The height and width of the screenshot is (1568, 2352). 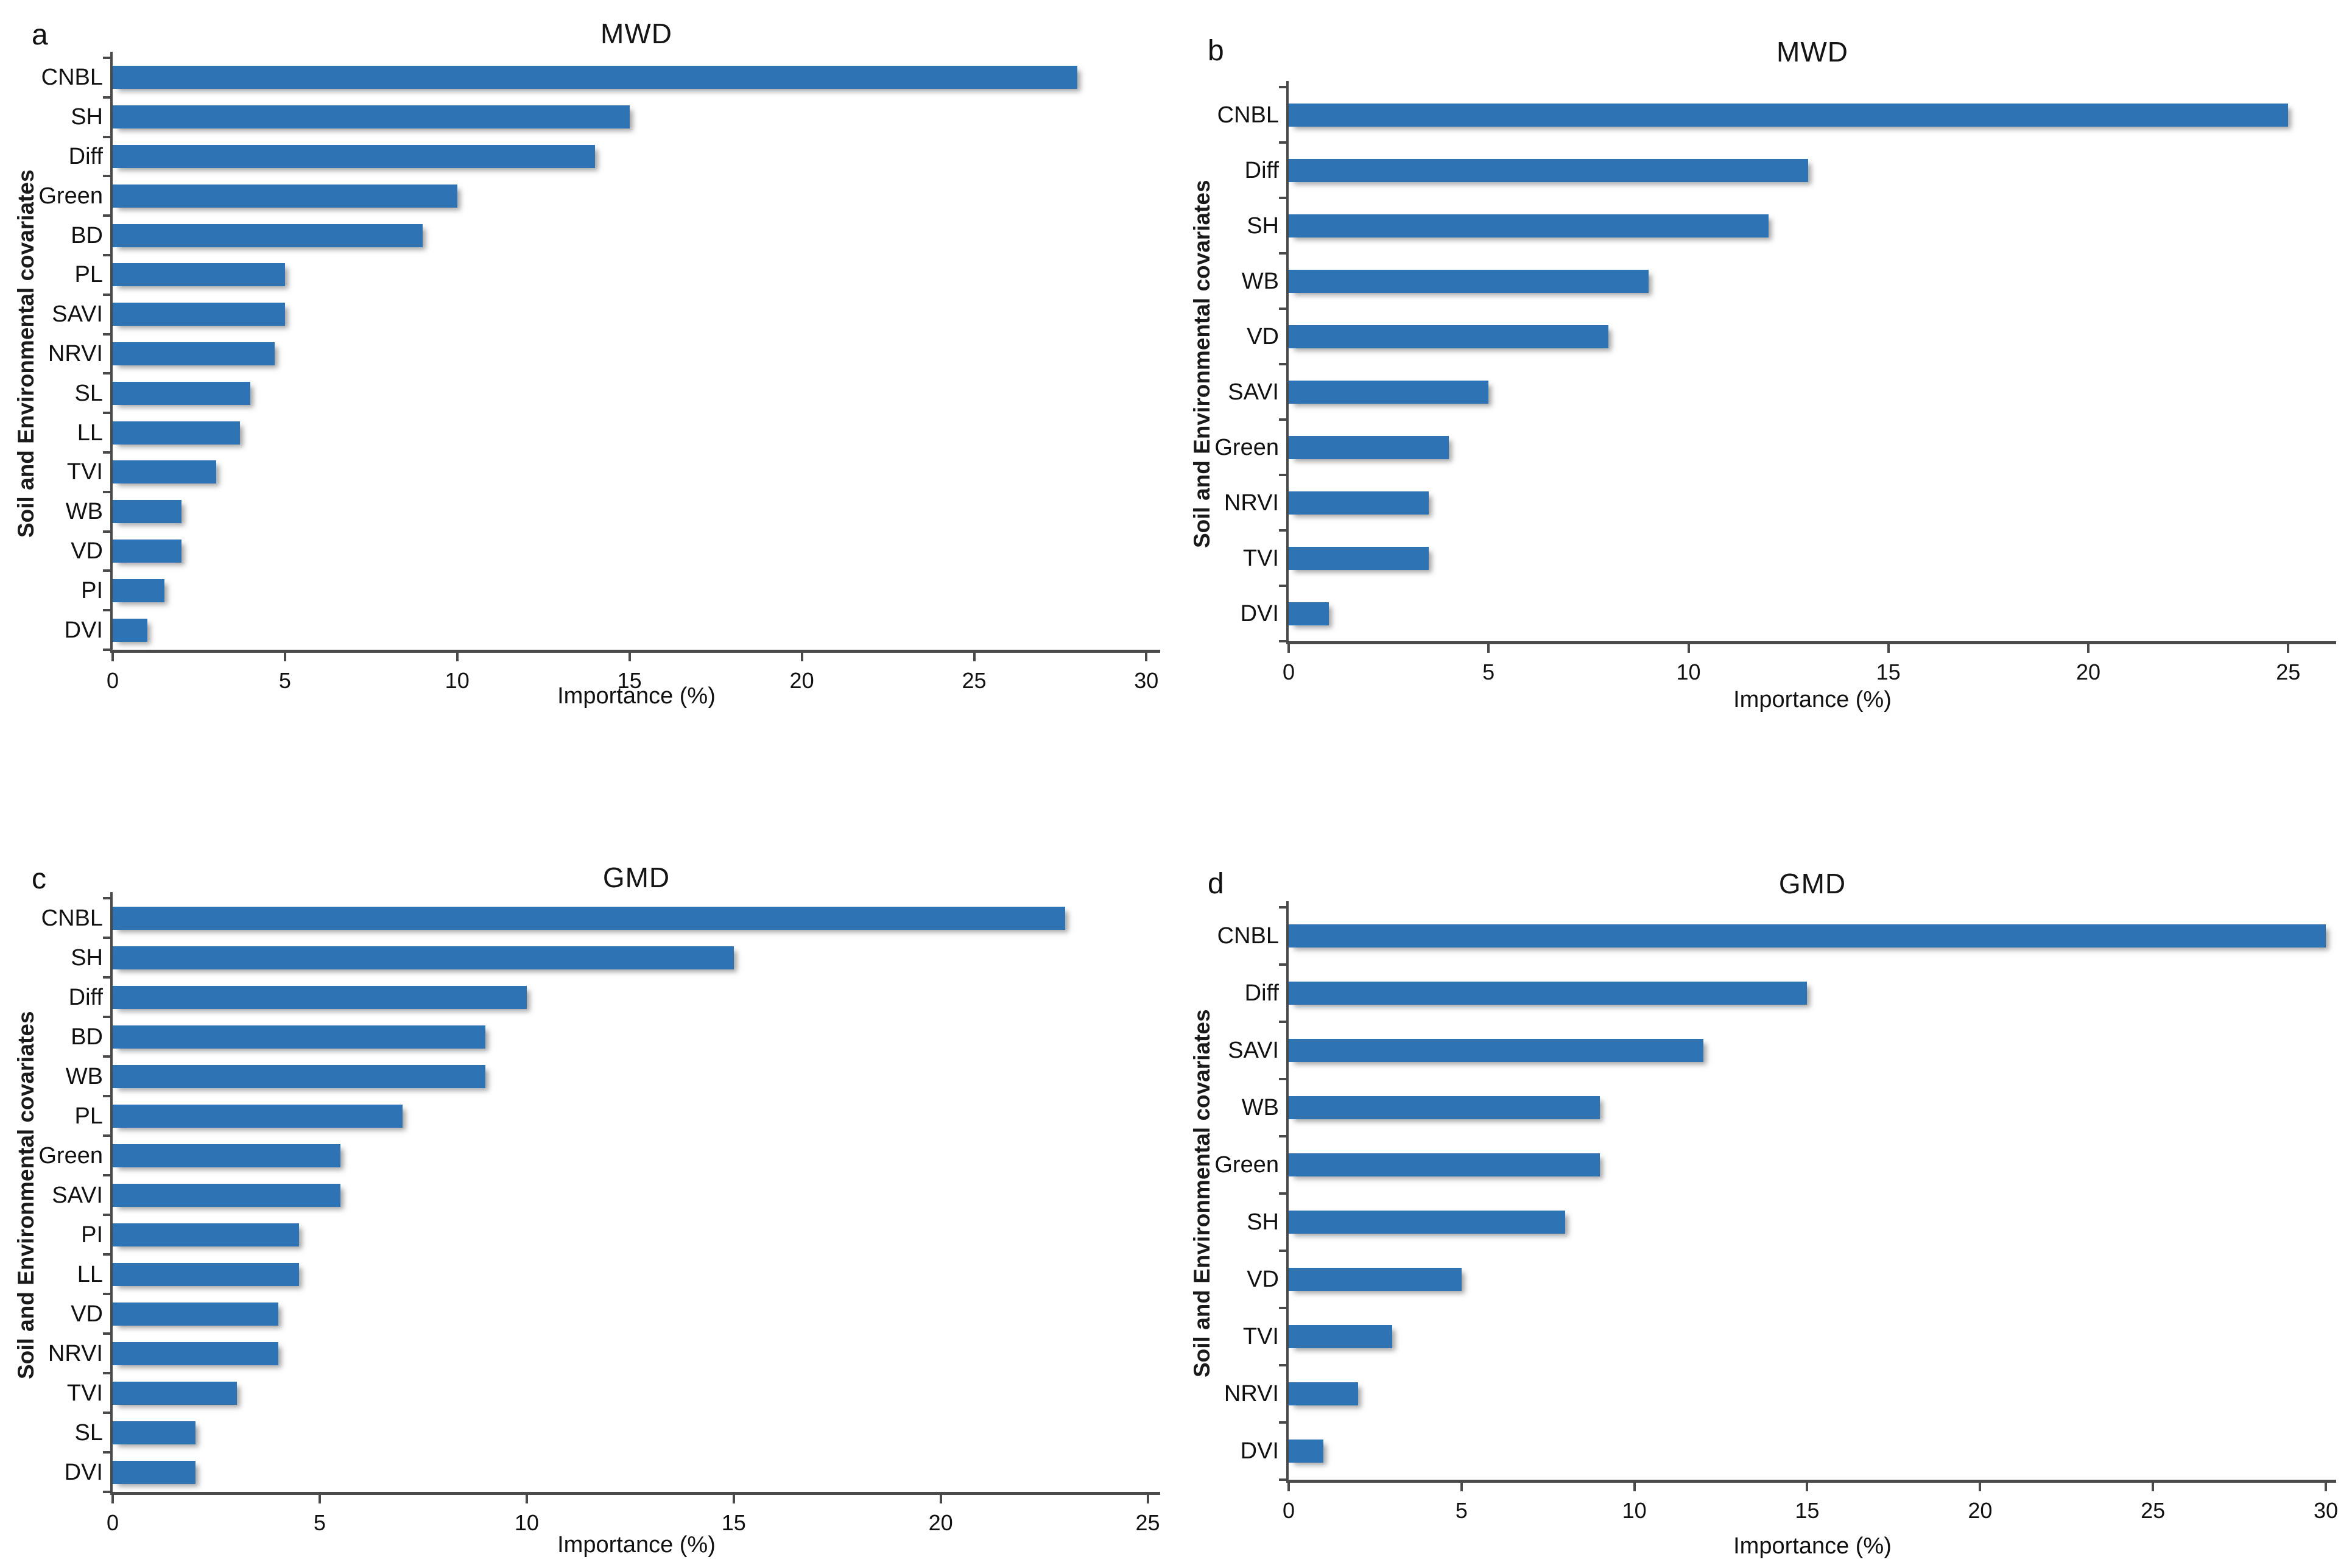 I want to click on category-label-vd: VD, so click(x=1263, y=1279).